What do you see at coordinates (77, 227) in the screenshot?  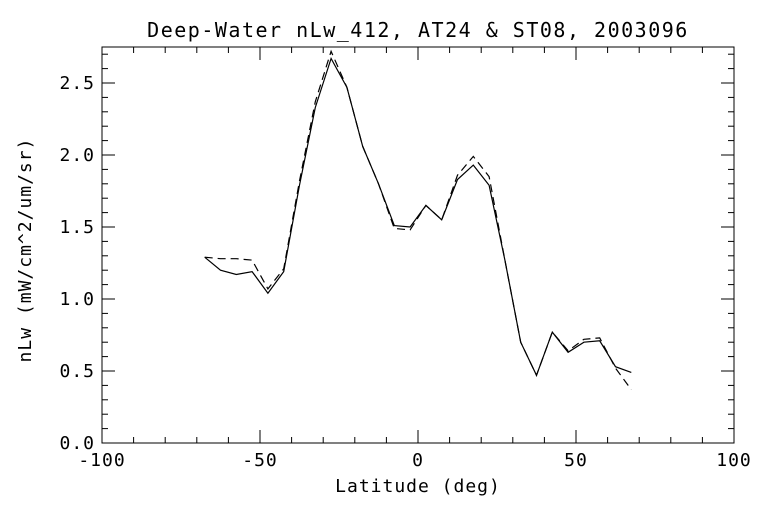 I see `y-tick-label-3: 1.5` at bounding box center [77, 227].